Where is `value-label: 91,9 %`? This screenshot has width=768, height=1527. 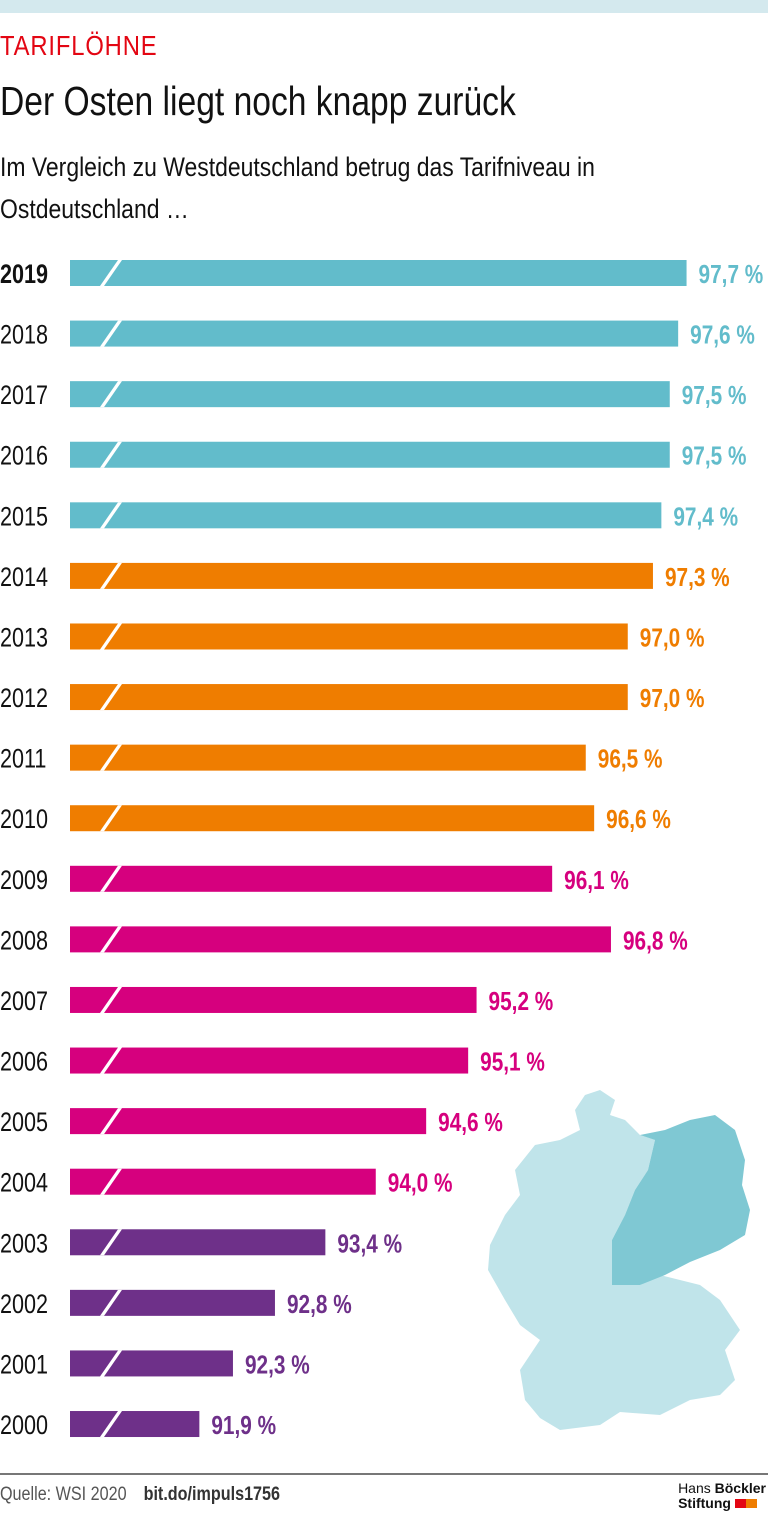 value-label: 91,9 % is located at coordinates (243, 1425).